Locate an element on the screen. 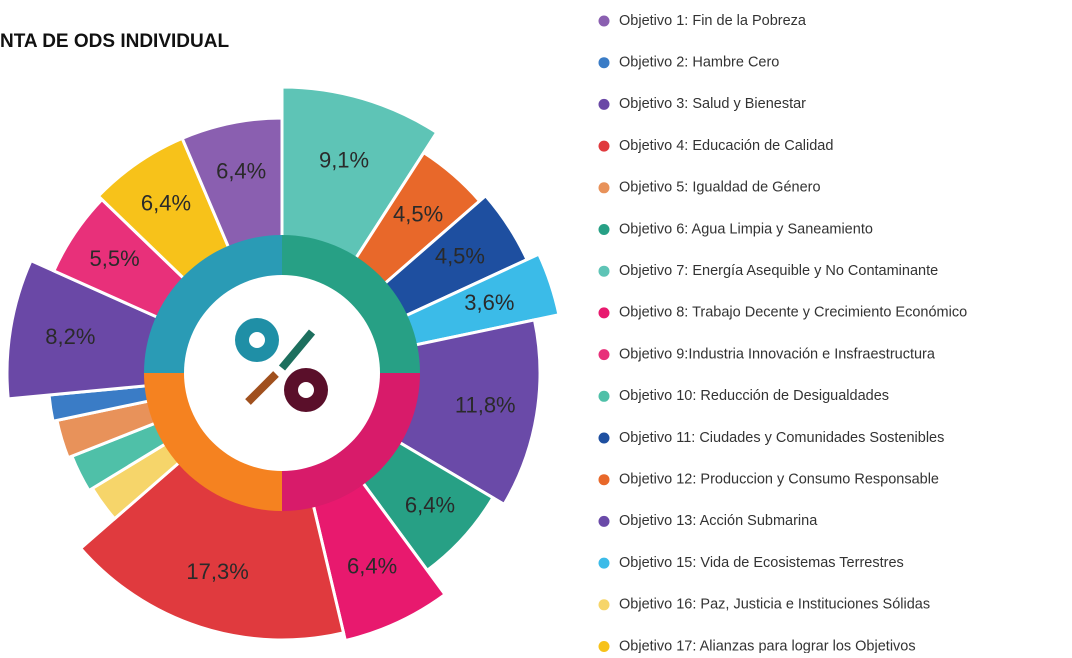  legend-label: Objetivo 10: Reducción de Desigualdades is located at coordinates (754, 396).